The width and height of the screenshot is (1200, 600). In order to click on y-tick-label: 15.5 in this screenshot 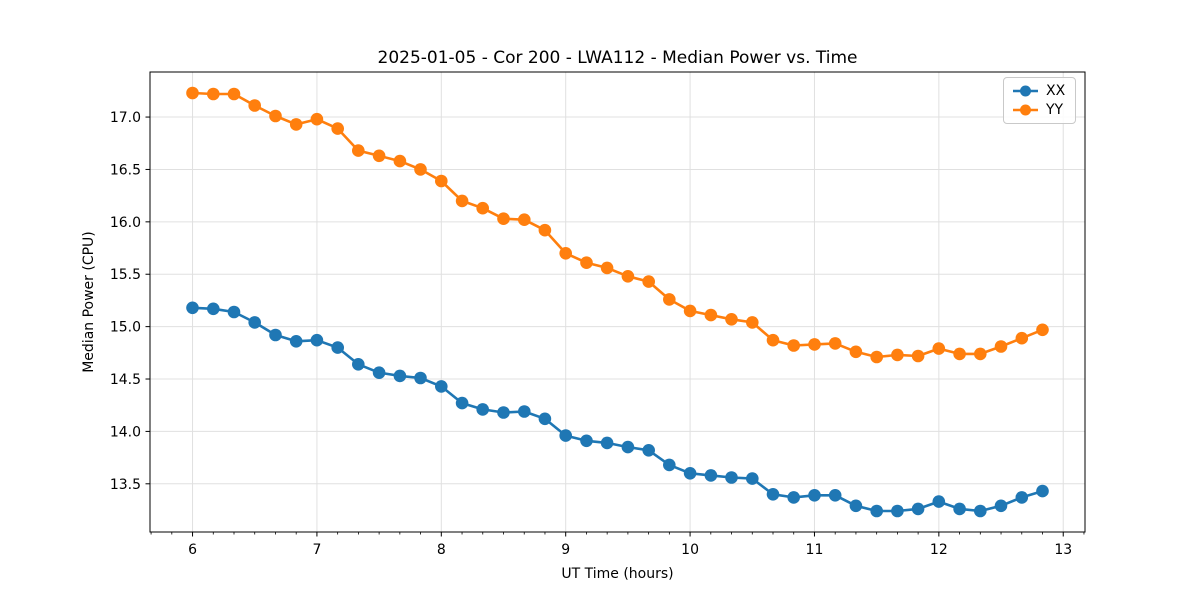, I will do `click(125, 275)`.